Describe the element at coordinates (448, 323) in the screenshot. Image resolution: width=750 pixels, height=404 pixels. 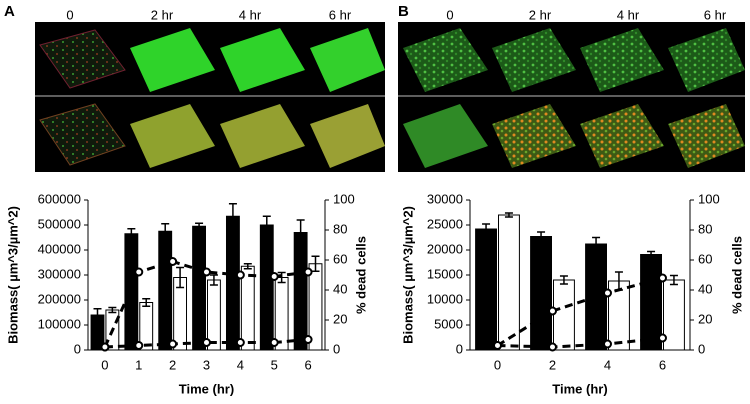
I see `y-tick-label: 5000` at that location.